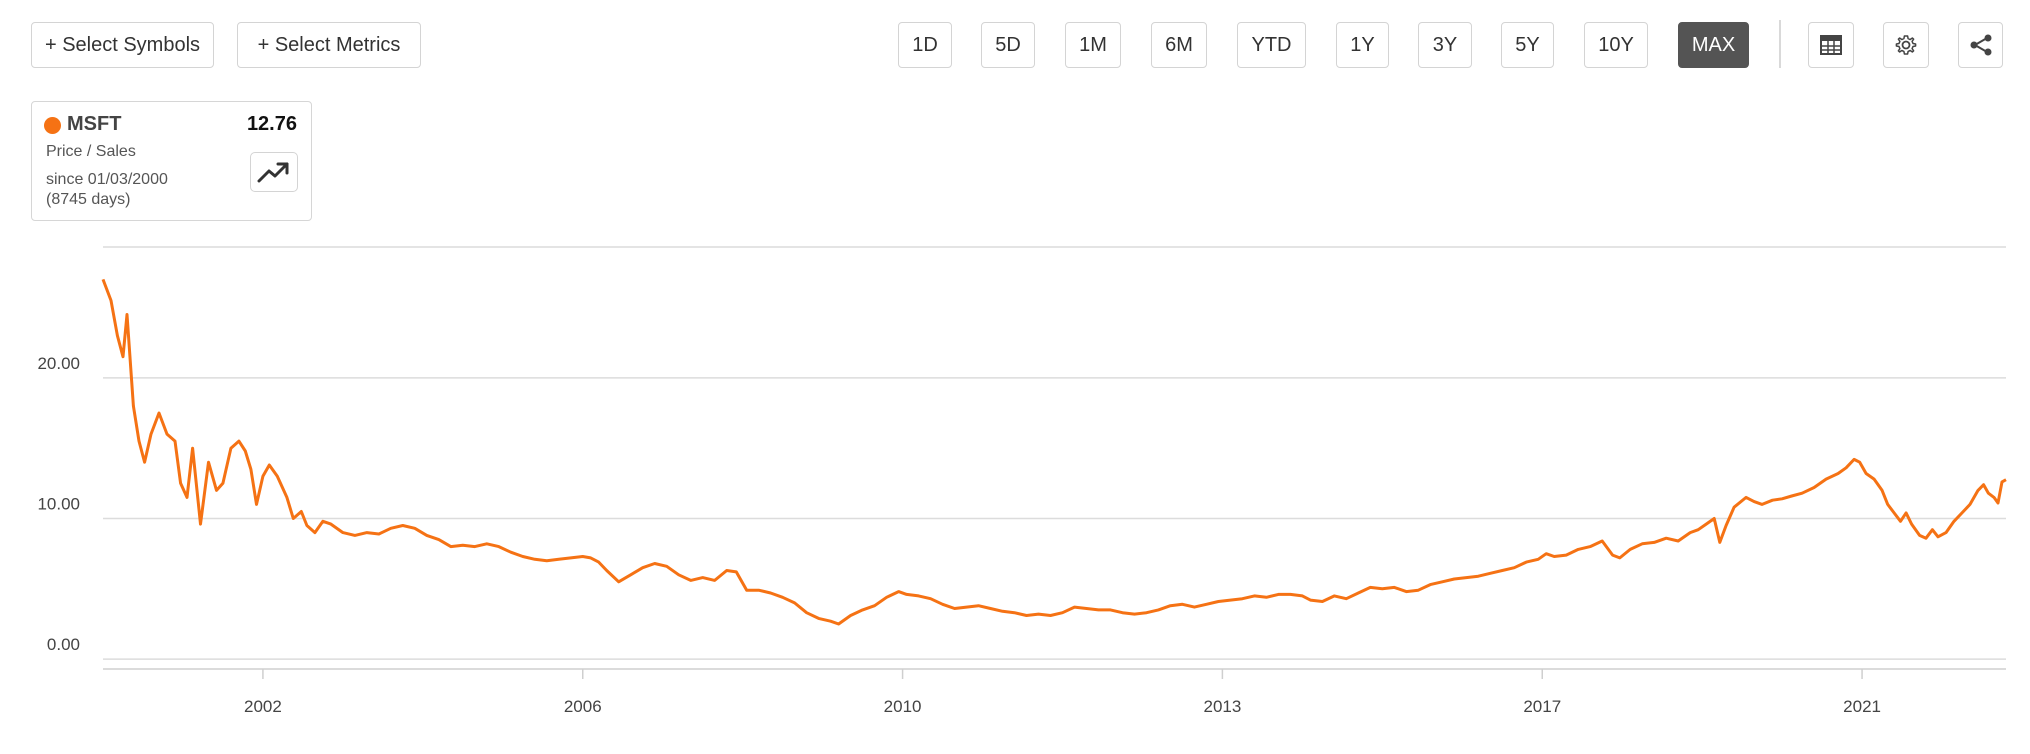 The image size is (2030, 754). I want to click on y-tick-label: 10.00, so click(58, 503).